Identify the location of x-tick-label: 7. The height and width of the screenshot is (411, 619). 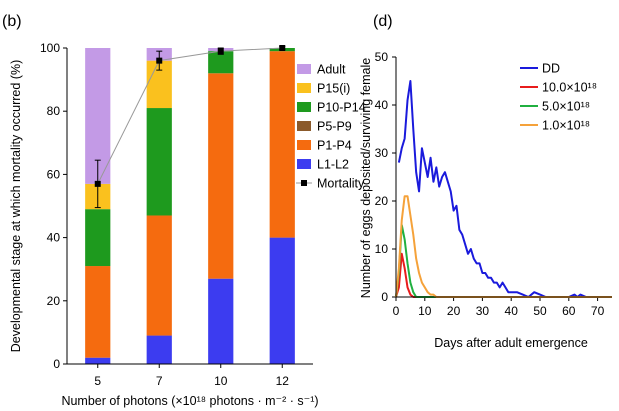
(159, 381).